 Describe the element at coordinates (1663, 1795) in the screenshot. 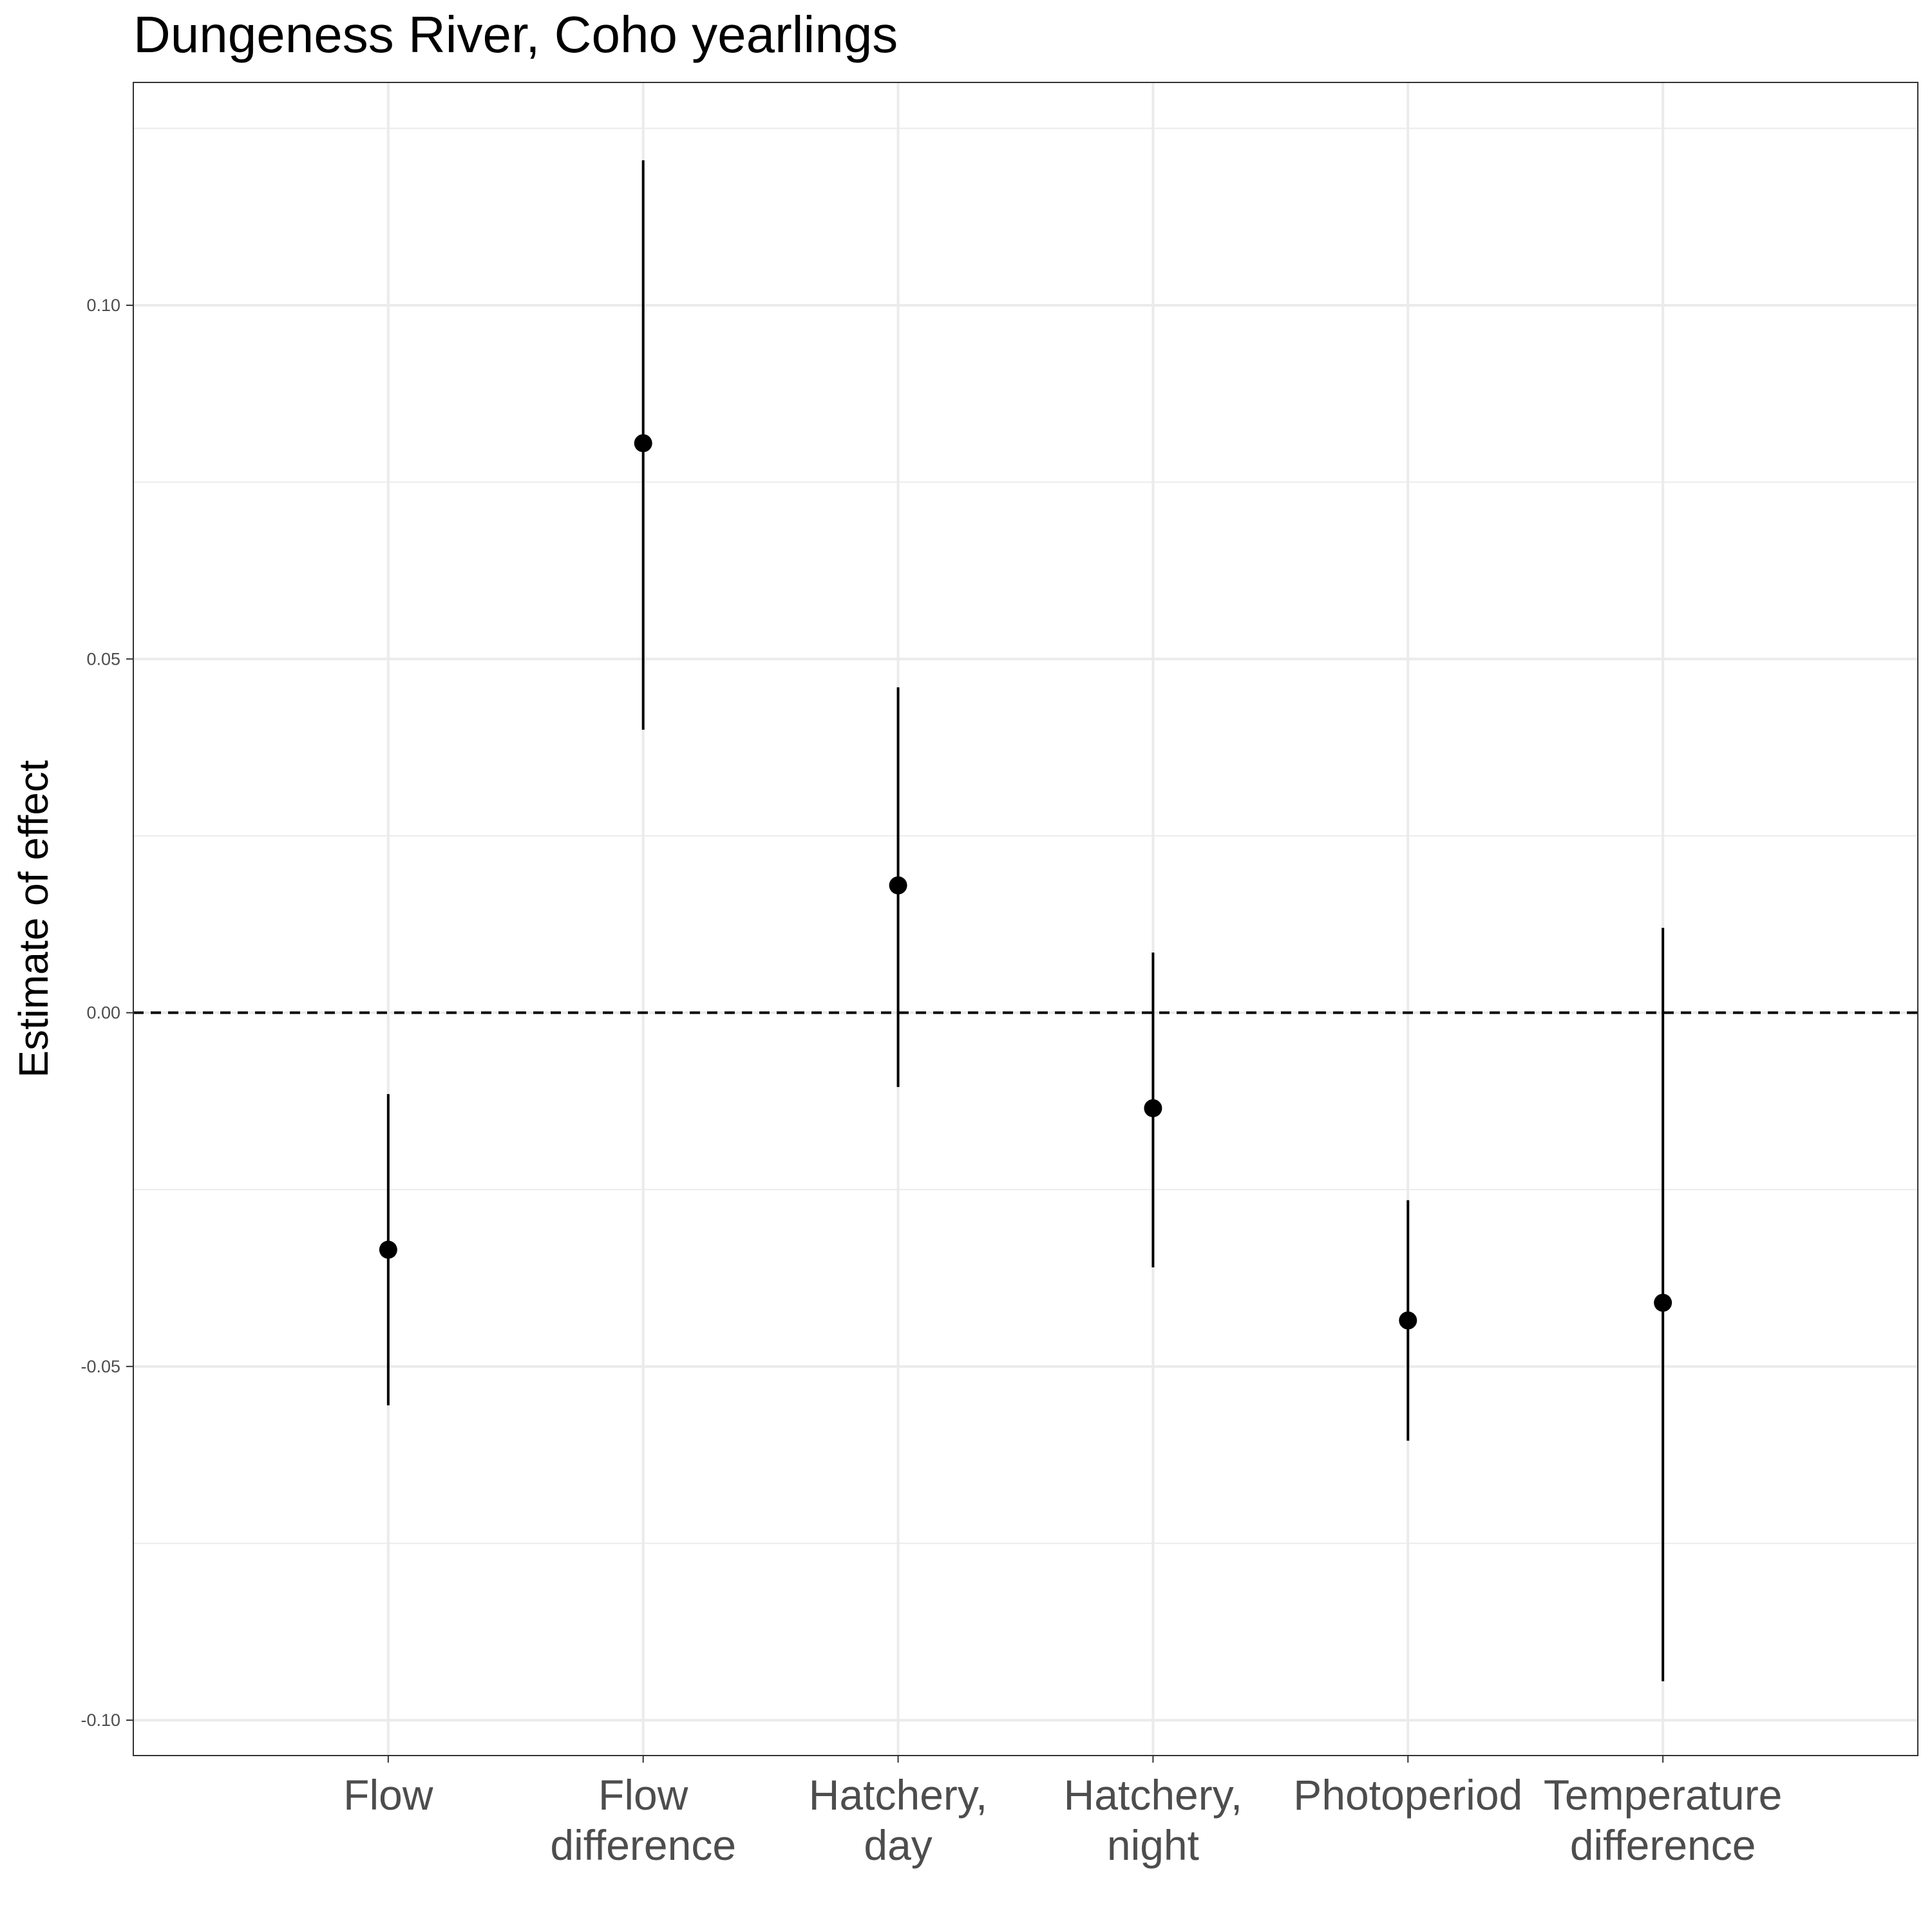

I see `x-tick-label-line: Temperature` at that location.